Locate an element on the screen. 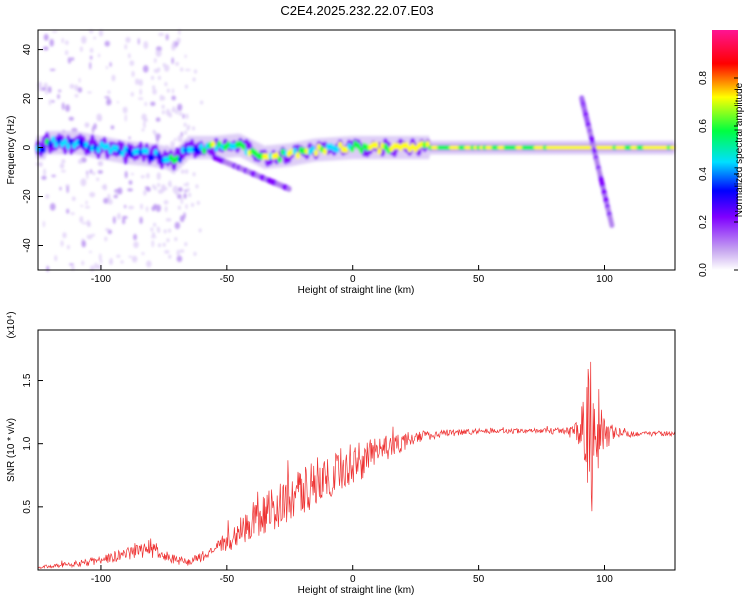  snr-y-tick-label: 1.5 is located at coordinates (27, 380).